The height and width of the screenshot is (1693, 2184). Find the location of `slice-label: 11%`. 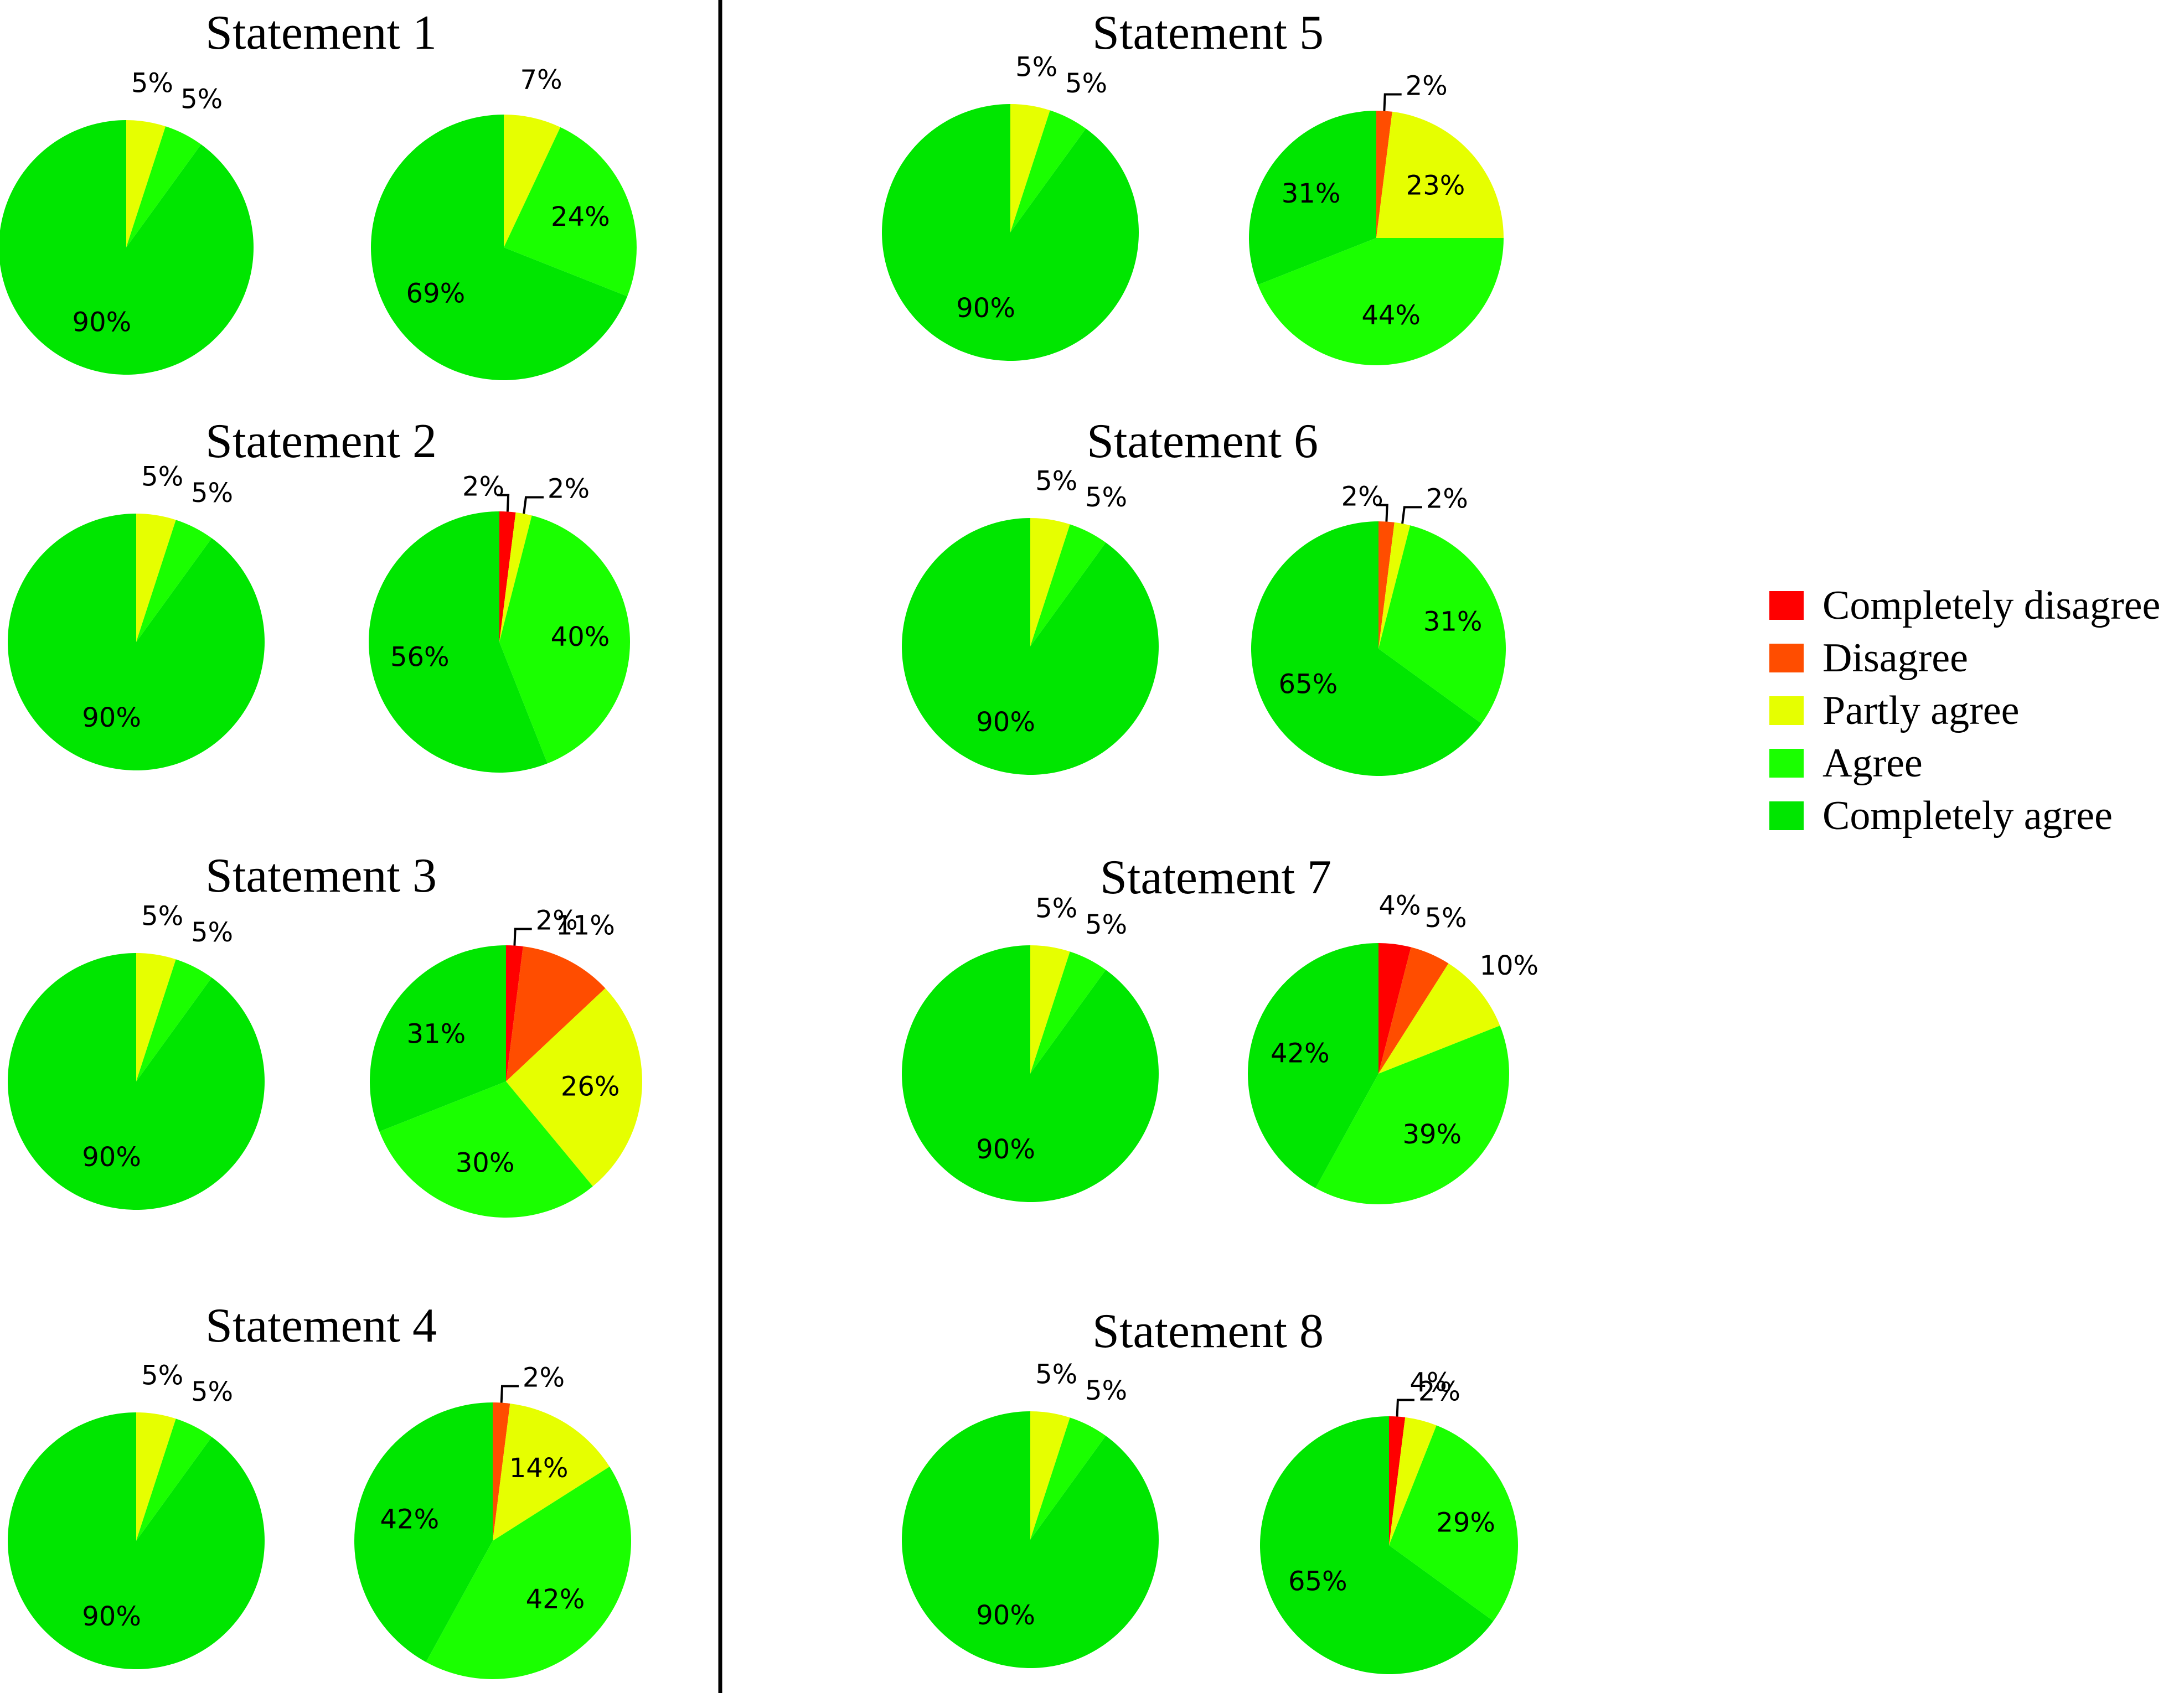

slice-label: 11% is located at coordinates (585, 925).